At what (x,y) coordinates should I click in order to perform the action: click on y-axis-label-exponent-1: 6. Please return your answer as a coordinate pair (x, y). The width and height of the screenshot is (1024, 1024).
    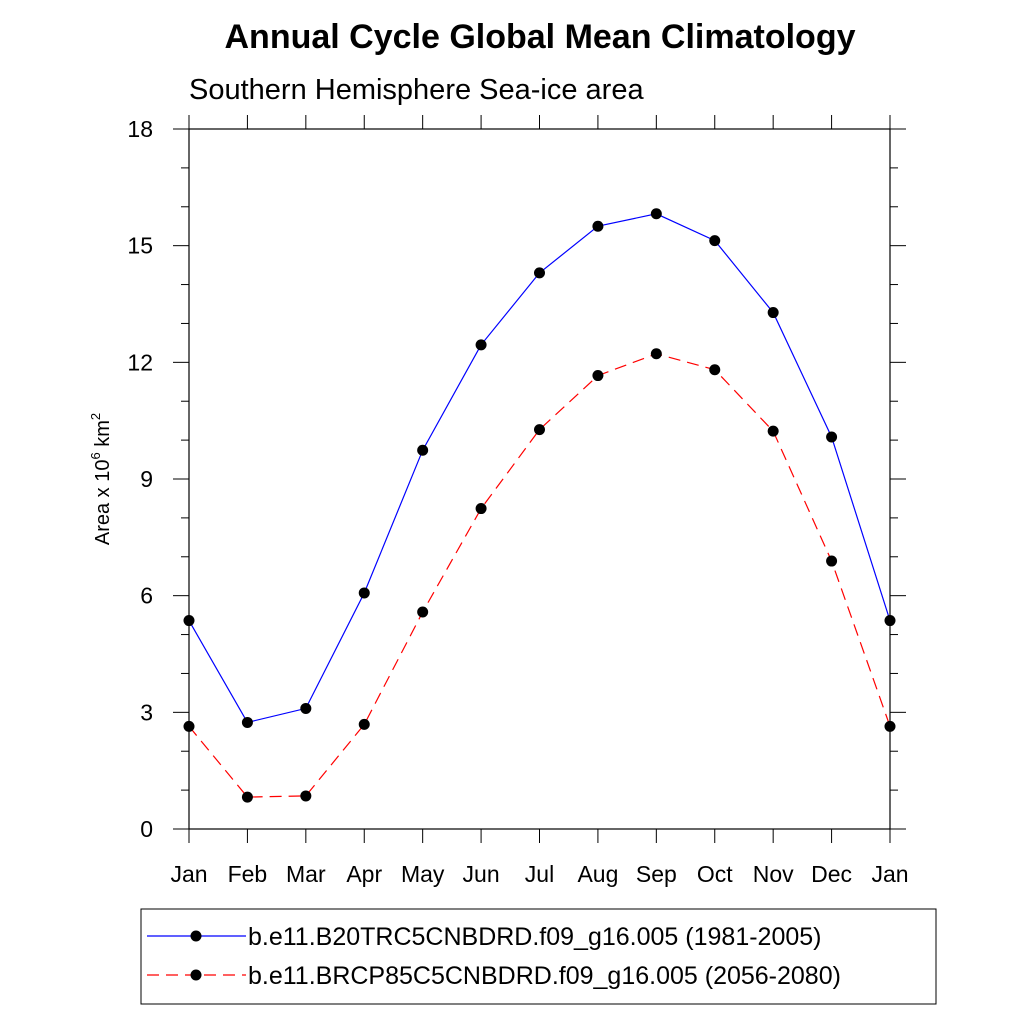
    Looking at the image, I should click on (95, 455).